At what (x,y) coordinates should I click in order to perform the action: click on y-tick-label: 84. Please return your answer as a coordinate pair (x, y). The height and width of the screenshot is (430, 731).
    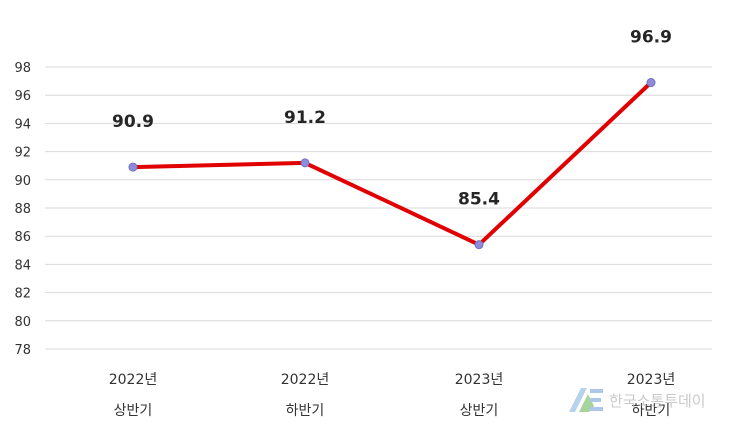
    Looking at the image, I should click on (22, 265).